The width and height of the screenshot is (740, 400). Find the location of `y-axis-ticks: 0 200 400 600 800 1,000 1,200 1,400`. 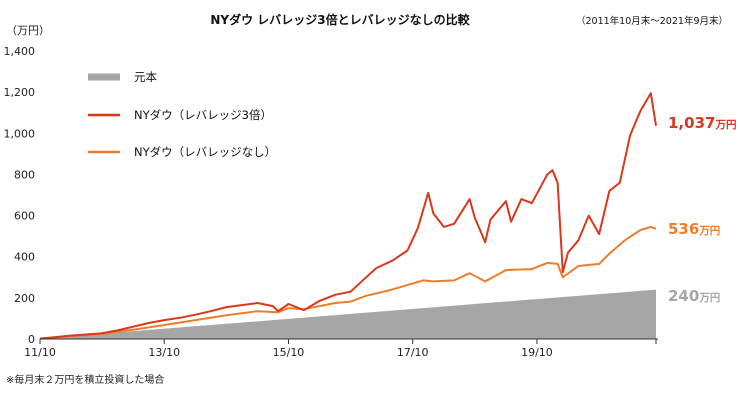

y-axis-ticks: 0 200 400 600 800 1,000 1,200 1,400 is located at coordinates (20, 195).